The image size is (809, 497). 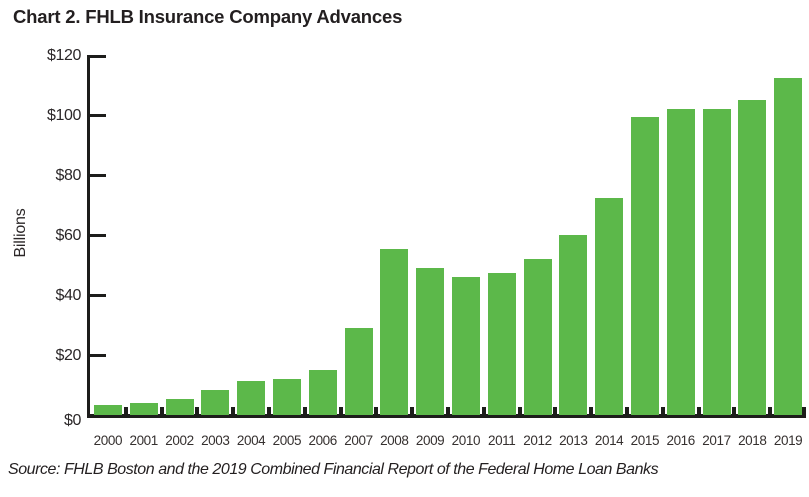 What do you see at coordinates (108, 440) in the screenshot?
I see `x-tick-label: 2000` at bounding box center [108, 440].